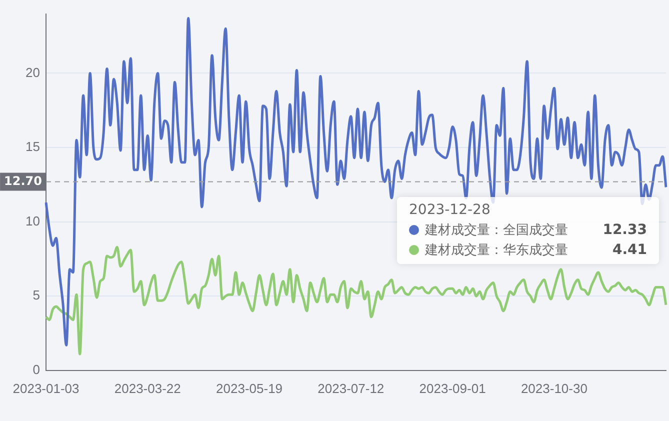 The height and width of the screenshot is (421, 669). What do you see at coordinates (46, 388) in the screenshot?
I see `x-tick-label: 2023-01-03` at bounding box center [46, 388].